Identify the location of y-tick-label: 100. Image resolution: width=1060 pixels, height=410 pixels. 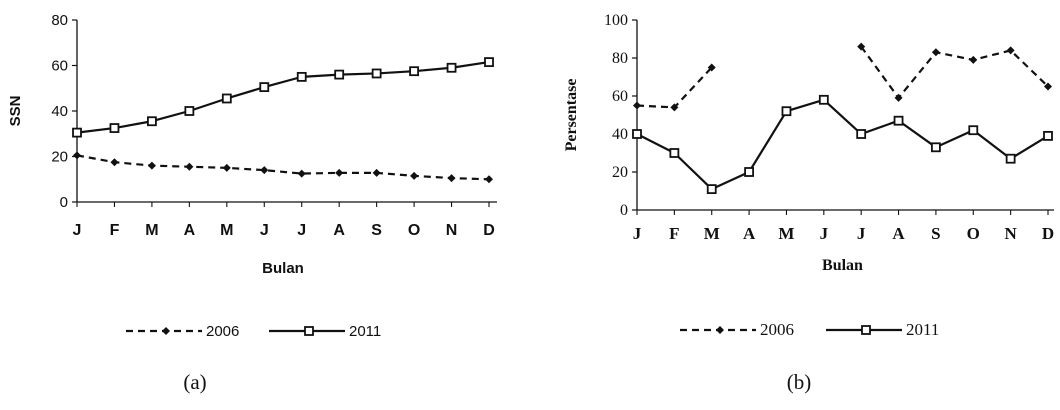
(616, 20).